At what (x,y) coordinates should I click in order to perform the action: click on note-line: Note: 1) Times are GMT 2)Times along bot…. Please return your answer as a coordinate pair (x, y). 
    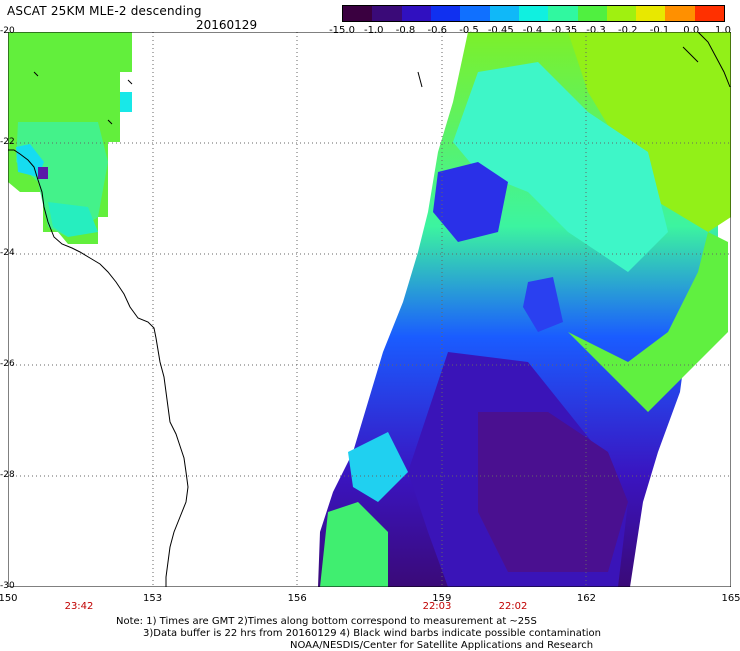
    Looking at the image, I should click on (326, 621).